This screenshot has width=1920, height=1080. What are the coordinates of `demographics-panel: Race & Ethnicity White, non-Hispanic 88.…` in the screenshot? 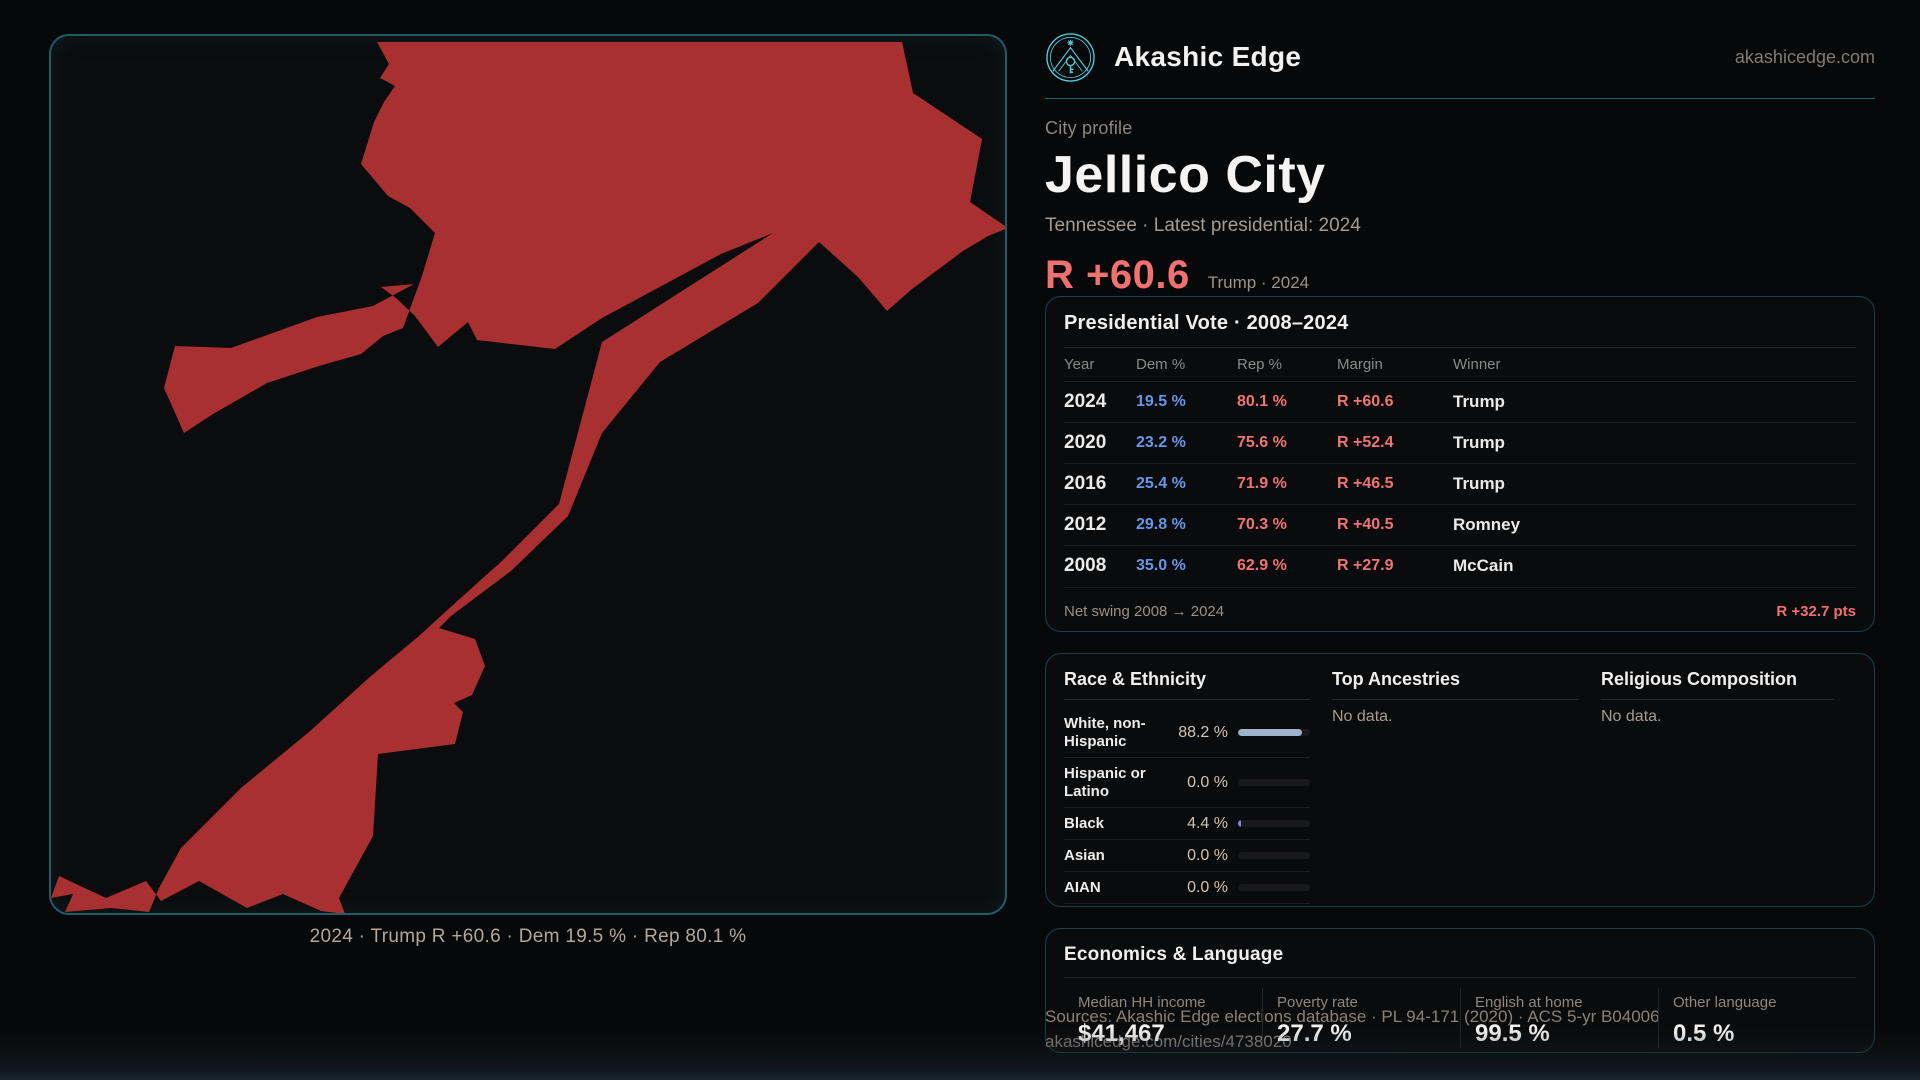 It's located at (1460, 780).